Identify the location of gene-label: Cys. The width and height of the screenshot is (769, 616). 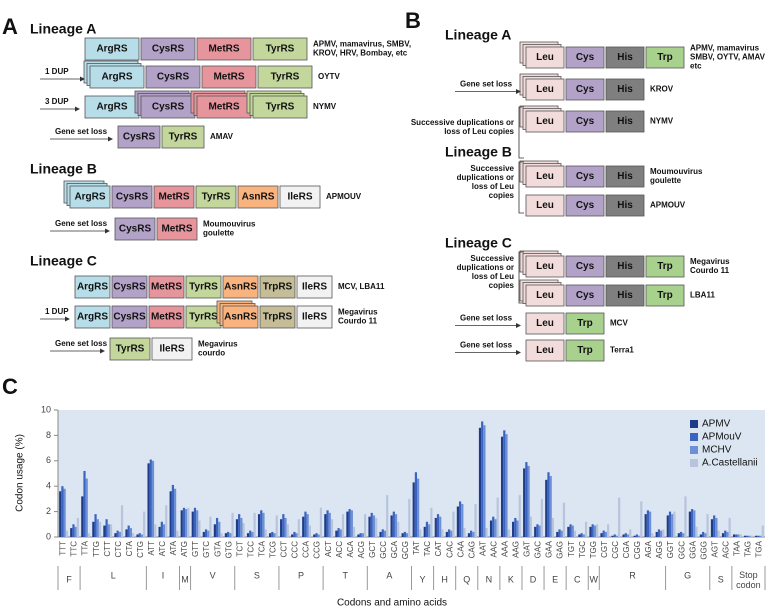
(585, 266).